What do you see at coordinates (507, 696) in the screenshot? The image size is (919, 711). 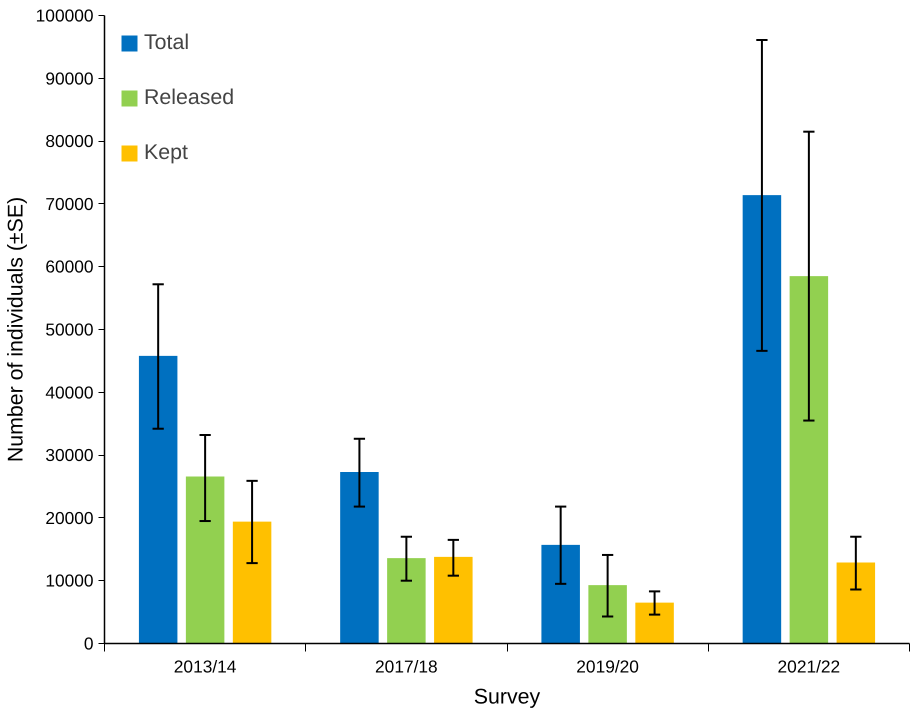 I see `x-axis-title: Survey` at bounding box center [507, 696].